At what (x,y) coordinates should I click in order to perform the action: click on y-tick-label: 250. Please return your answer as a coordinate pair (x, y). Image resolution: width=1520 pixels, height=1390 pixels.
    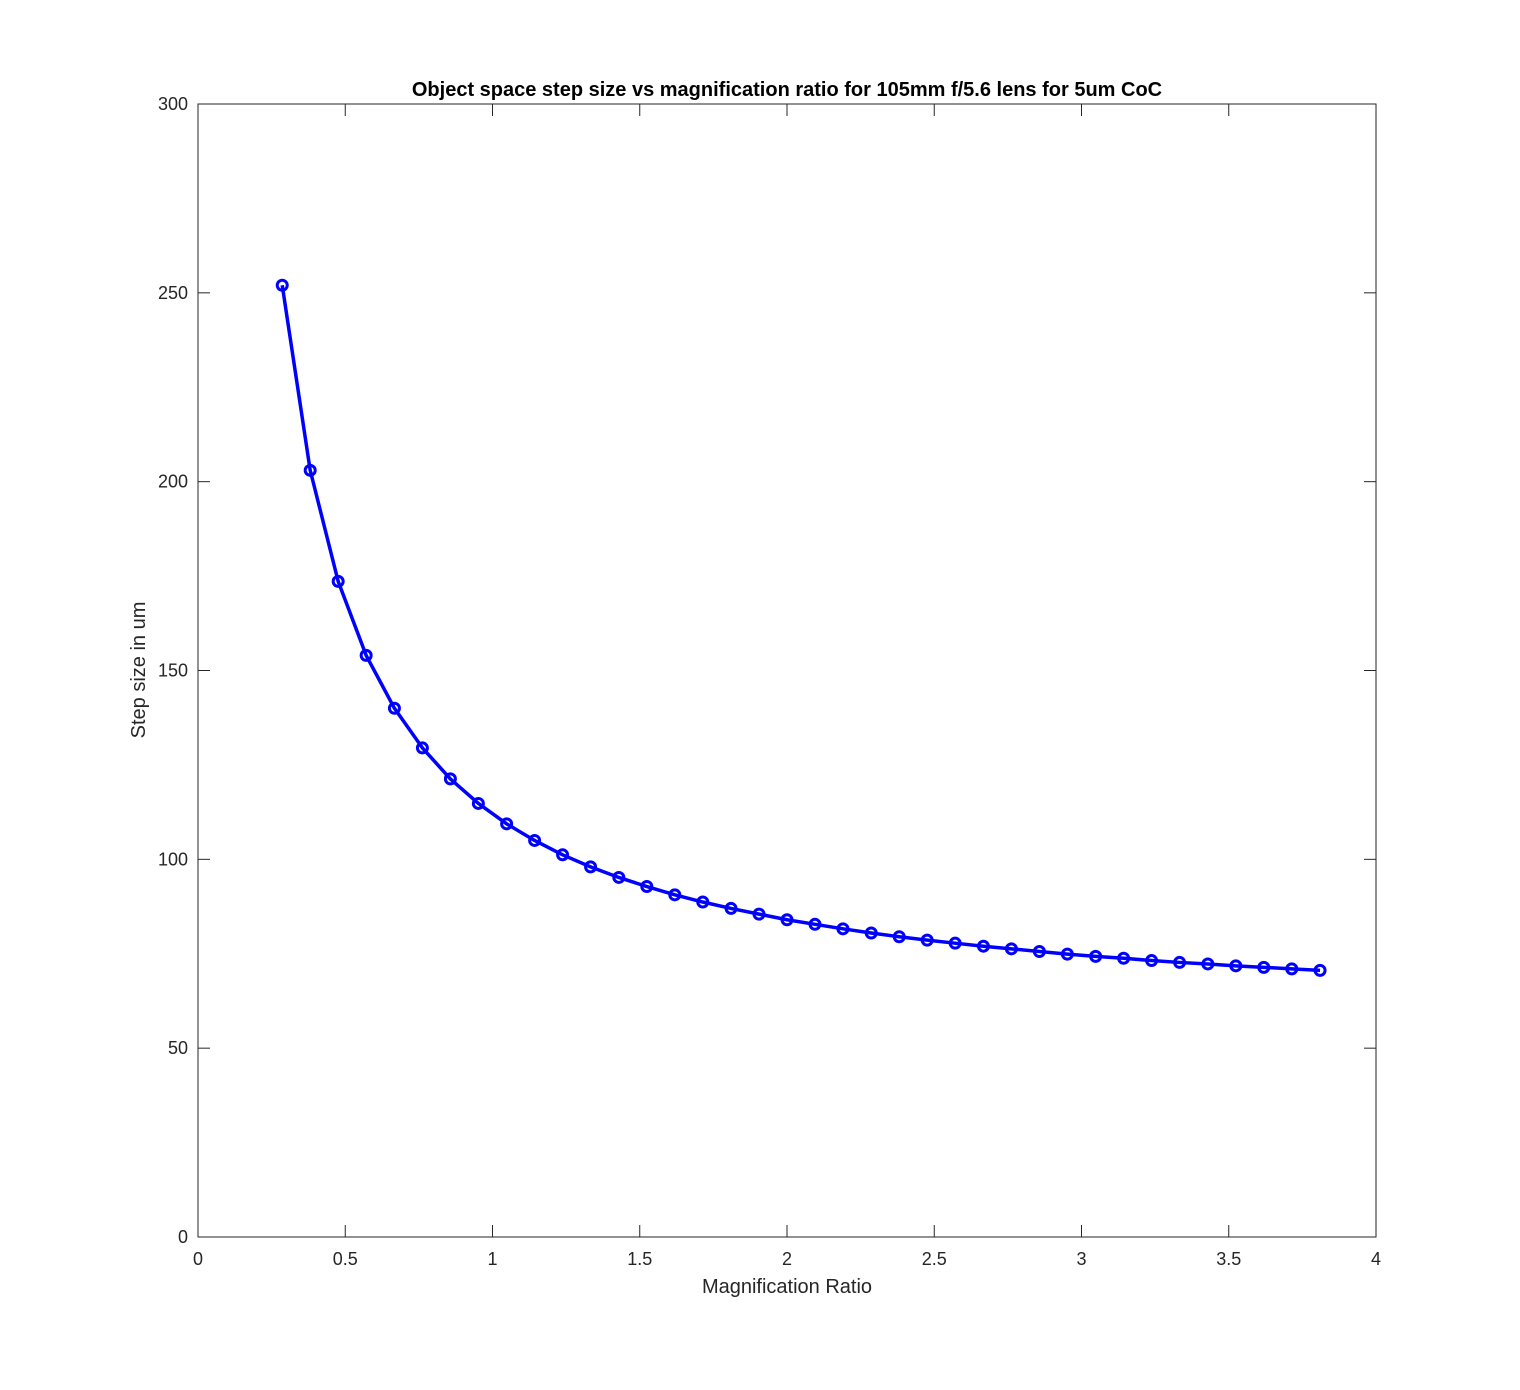
    Looking at the image, I should click on (173, 293).